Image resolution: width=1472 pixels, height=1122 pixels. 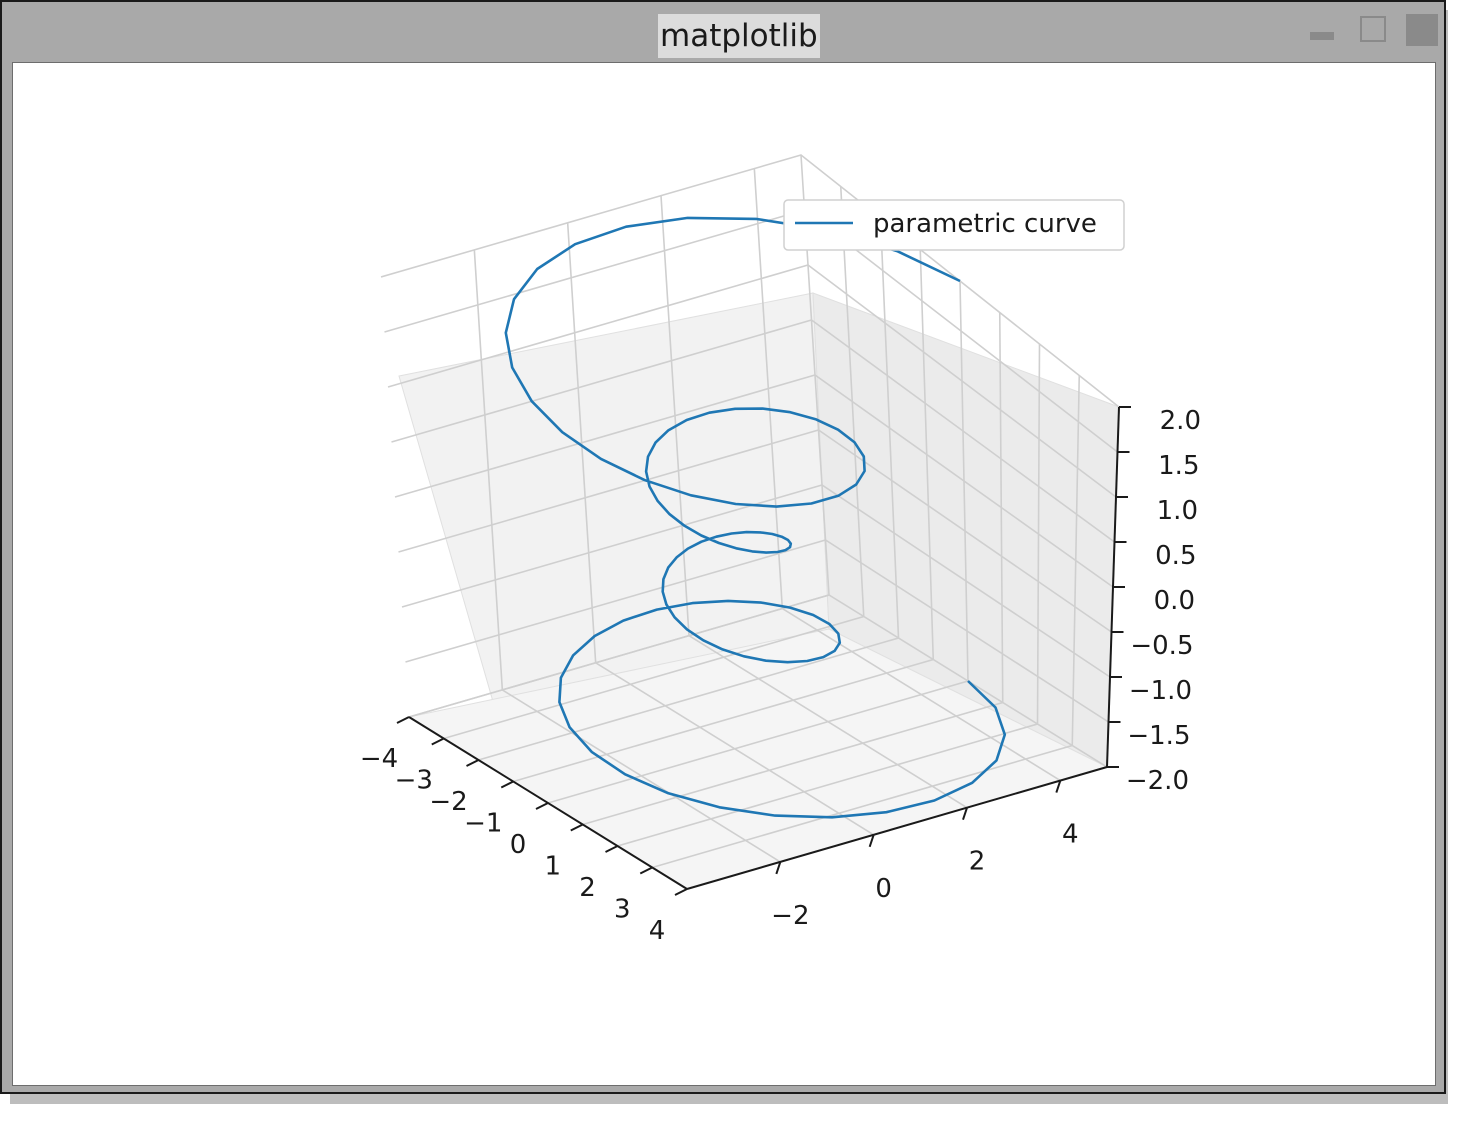 What do you see at coordinates (1177, 511) in the screenshot?
I see `z-tick-label-2: 1.0` at bounding box center [1177, 511].